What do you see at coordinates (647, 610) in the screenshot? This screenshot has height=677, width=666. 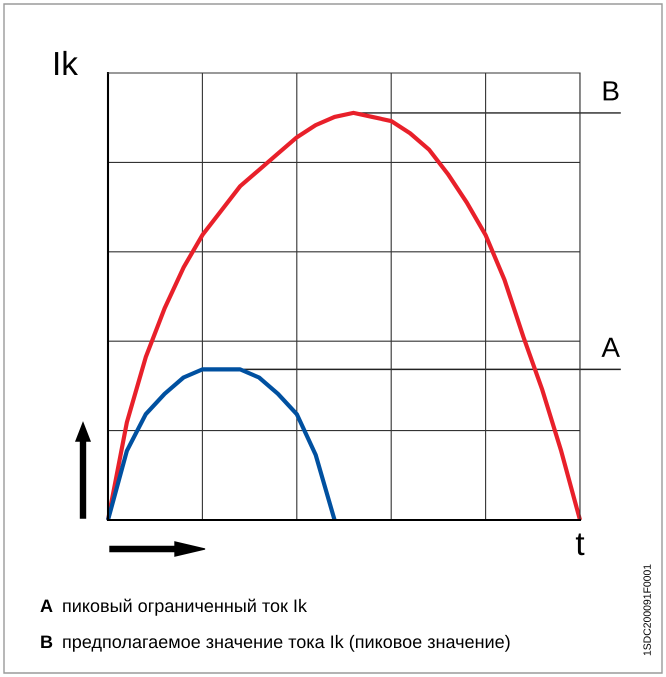 I see `text: 1SDC200091F0001` at bounding box center [647, 610].